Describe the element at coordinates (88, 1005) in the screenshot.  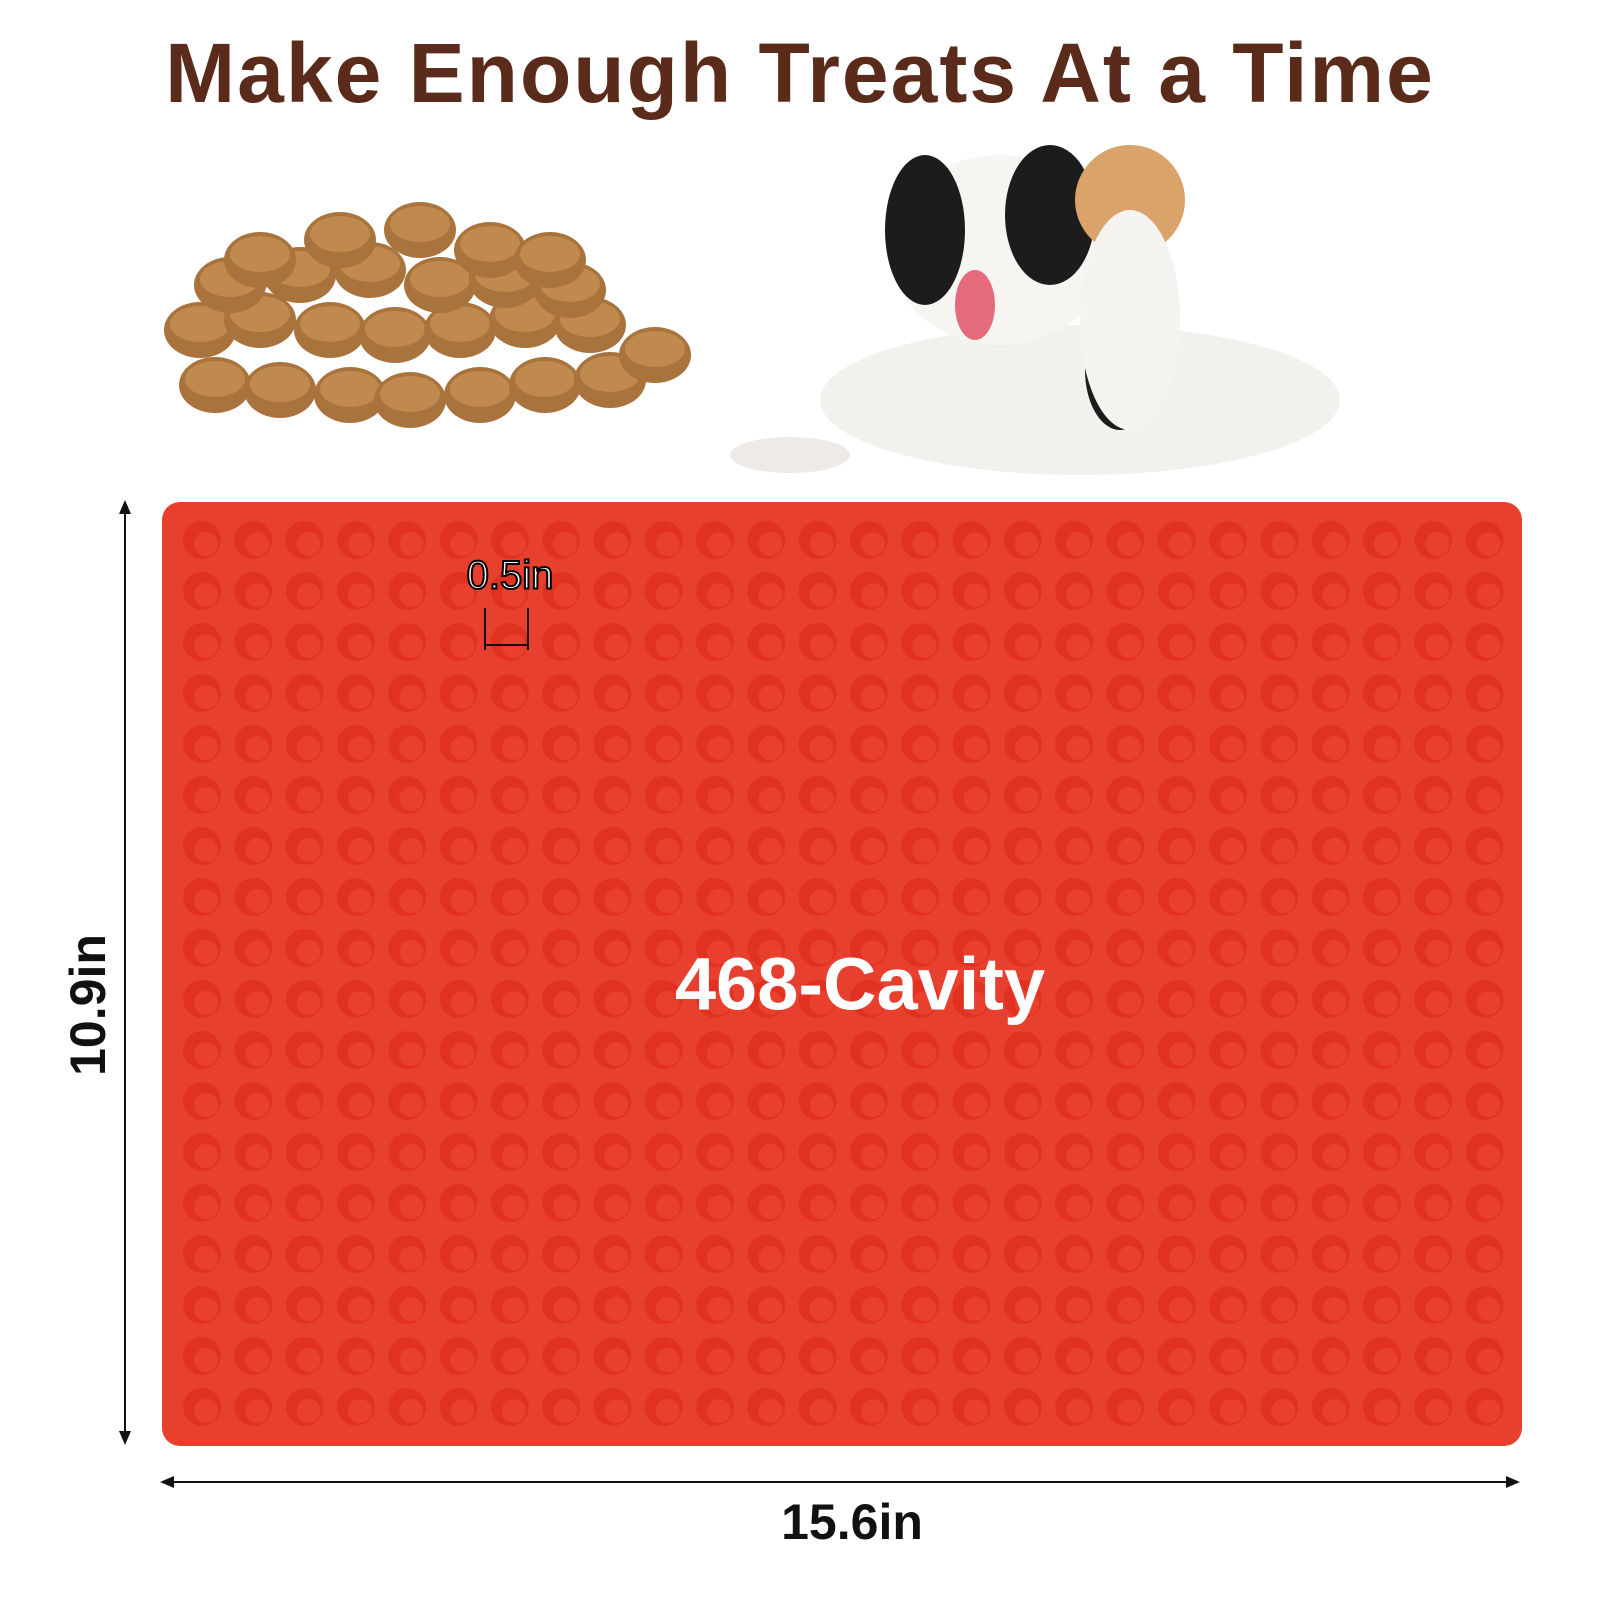
I see `height-label: 10.9in` at that location.